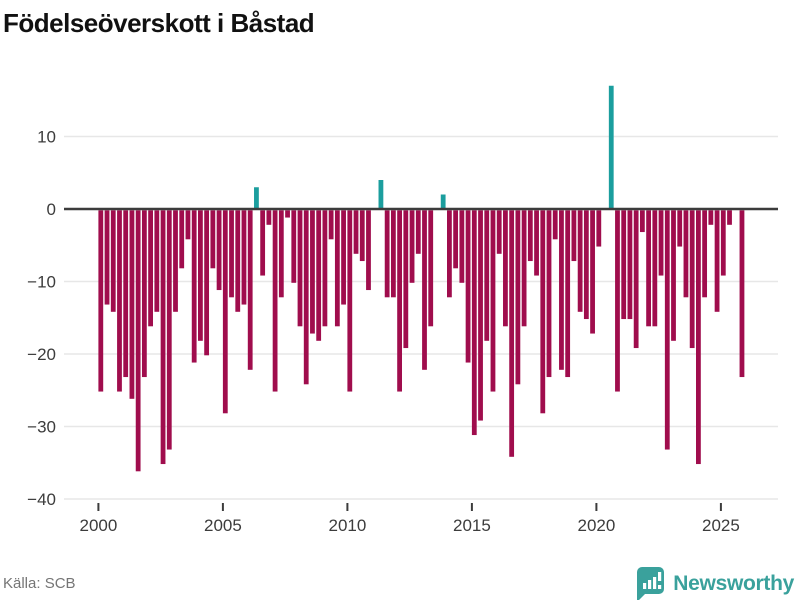 The image size is (800, 600). Describe the element at coordinates (132, 304) in the screenshot. I see `bar-2001Q2` at that location.